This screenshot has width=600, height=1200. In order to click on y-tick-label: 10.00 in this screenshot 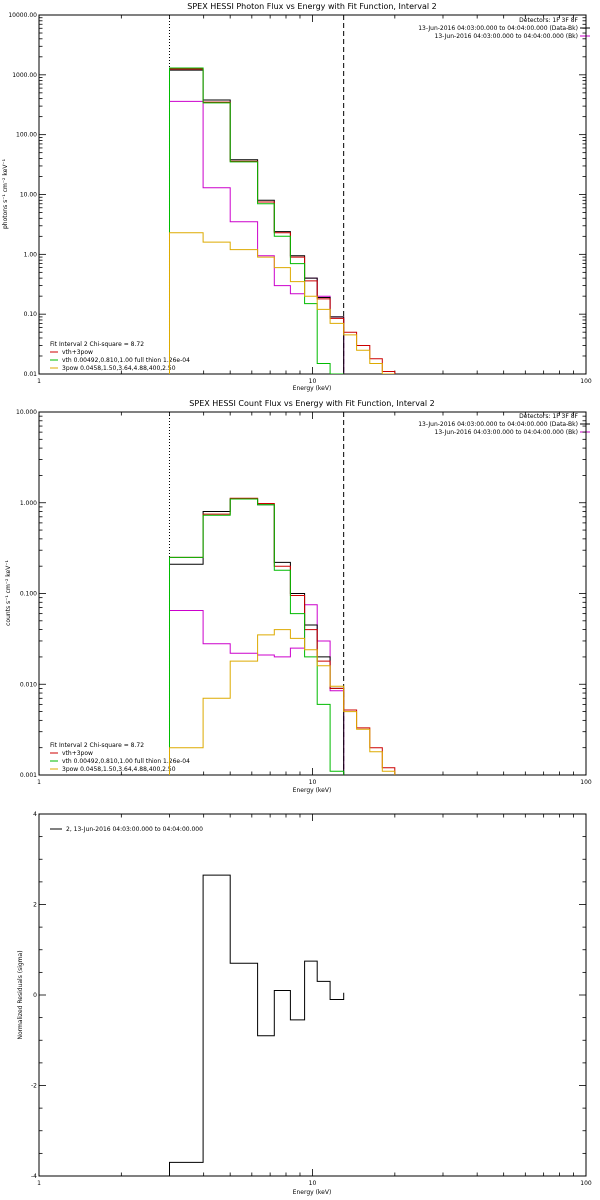, I will do `click(28, 195)`.